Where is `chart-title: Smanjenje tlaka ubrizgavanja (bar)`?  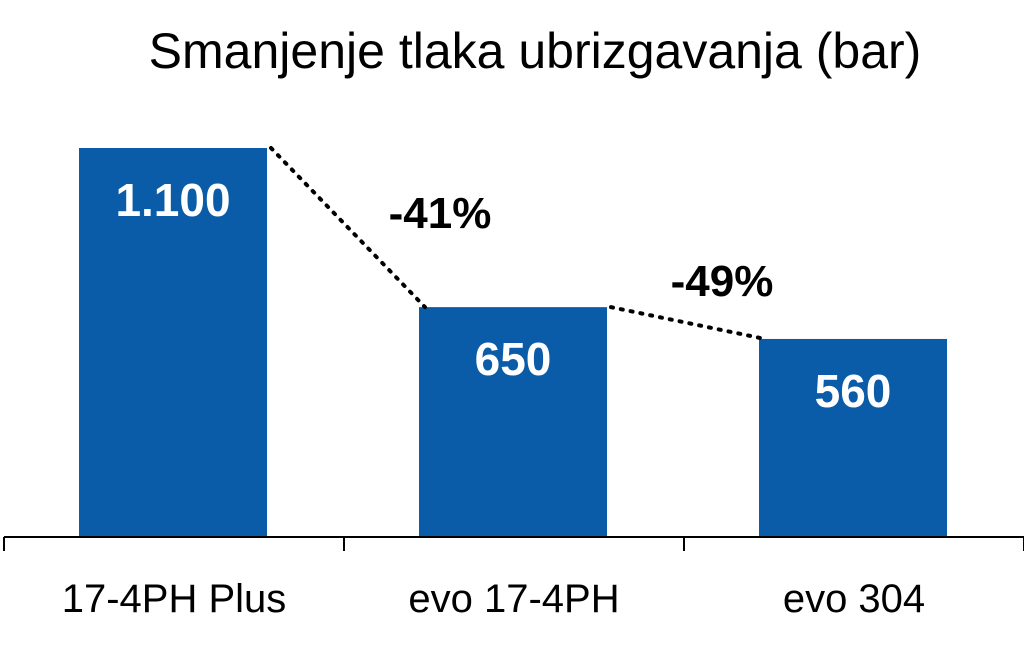 chart-title: Smanjenje tlaka ubrizgavanja (bar) is located at coordinates (535, 51).